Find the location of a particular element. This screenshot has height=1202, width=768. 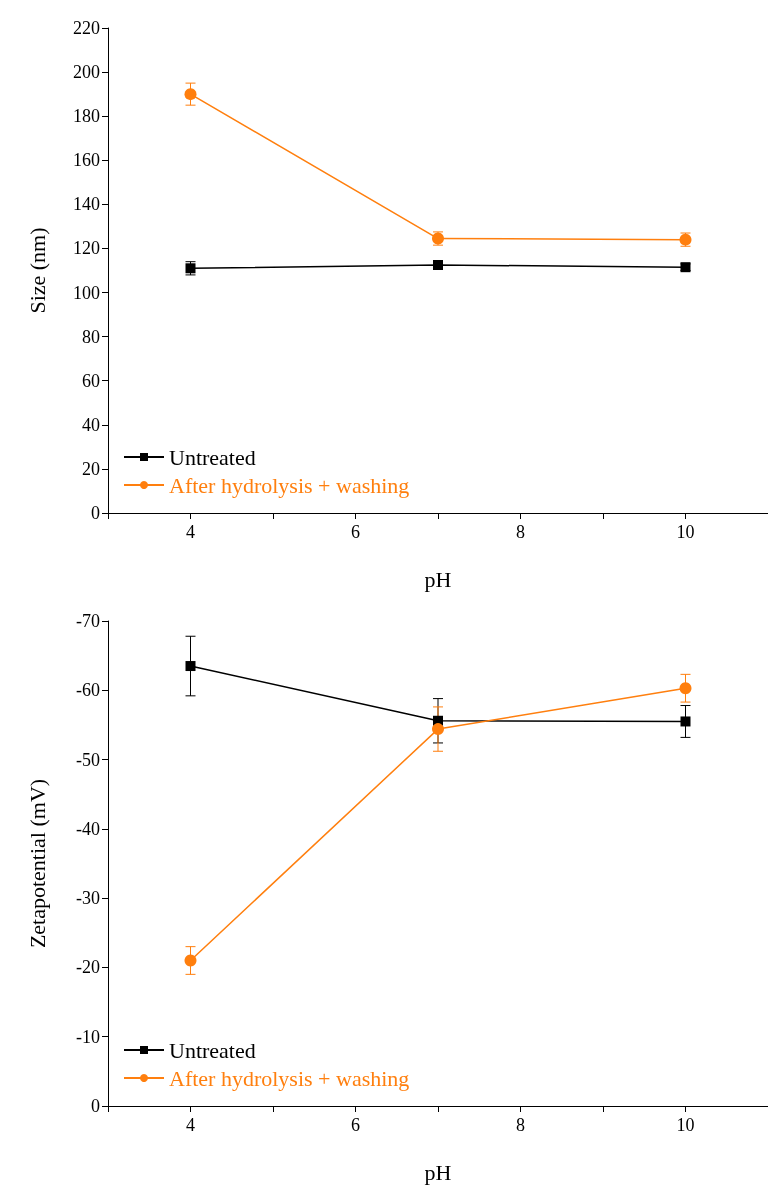

y-tick-label: 20 is located at coordinates (91, 468).